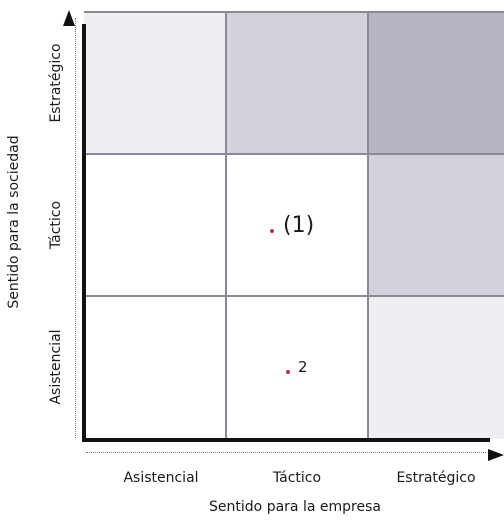 The image size is (504, 522). What do you see at coordinates (272, 231) in the screenshot?
I see `point-1-marker` at bounding box center [272, 231].